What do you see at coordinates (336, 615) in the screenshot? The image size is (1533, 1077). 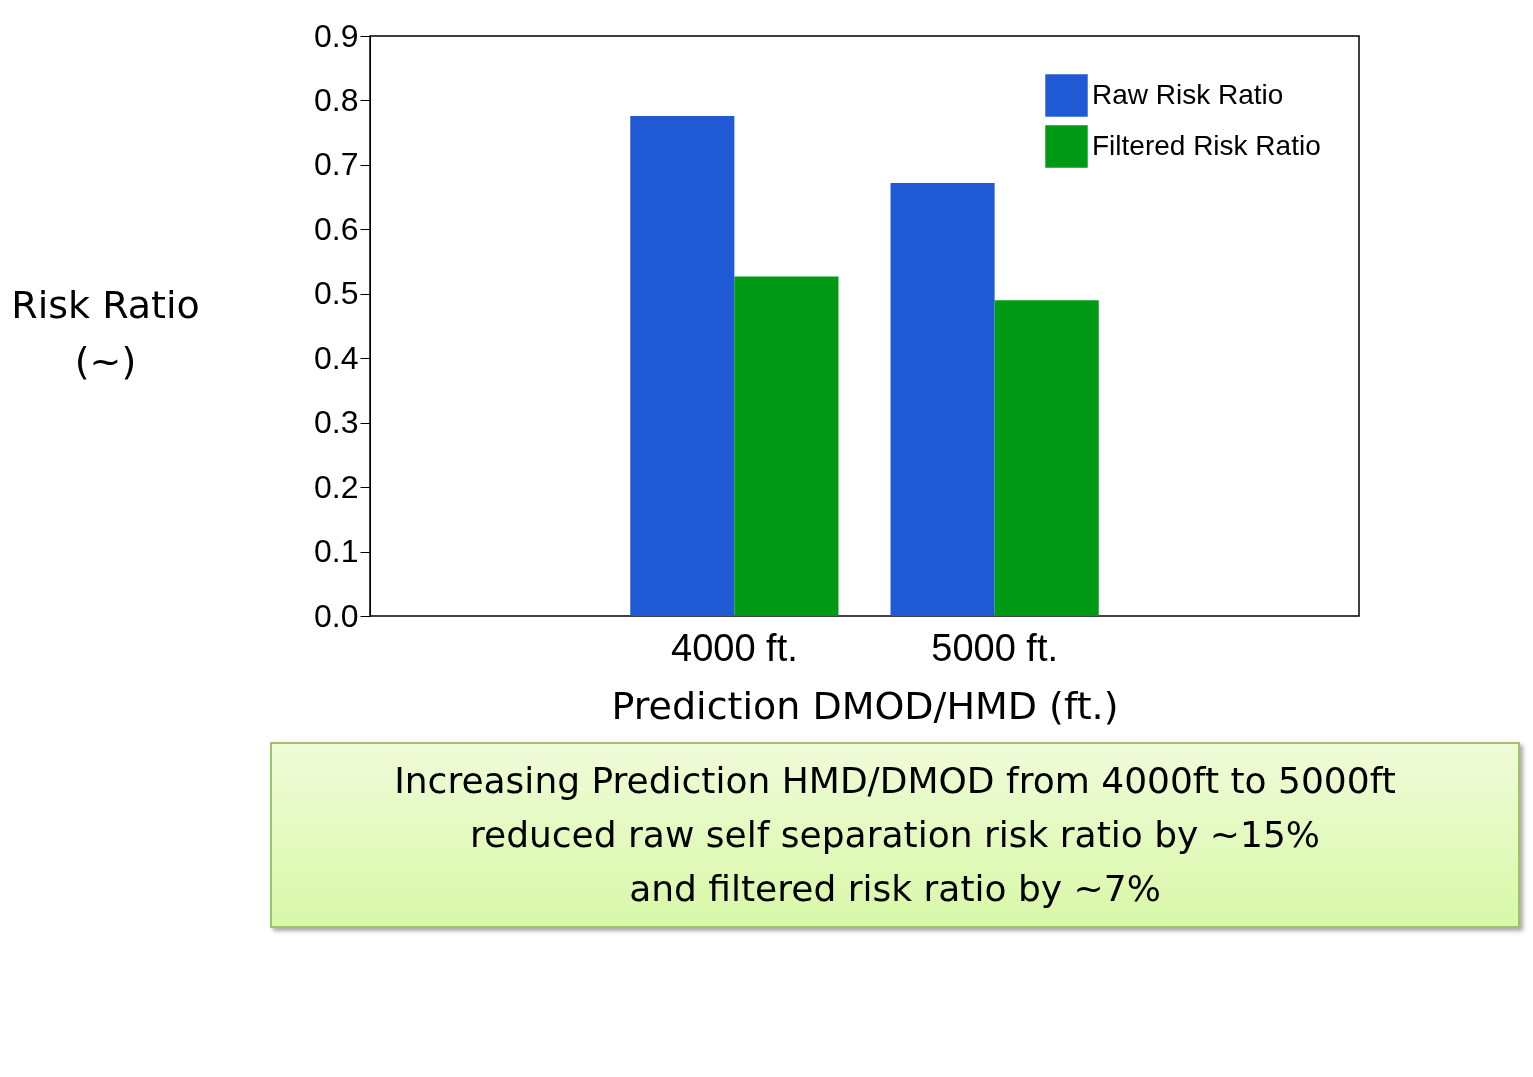 I see `y-tick-label: 0.0` at bounding box center [336, 615].